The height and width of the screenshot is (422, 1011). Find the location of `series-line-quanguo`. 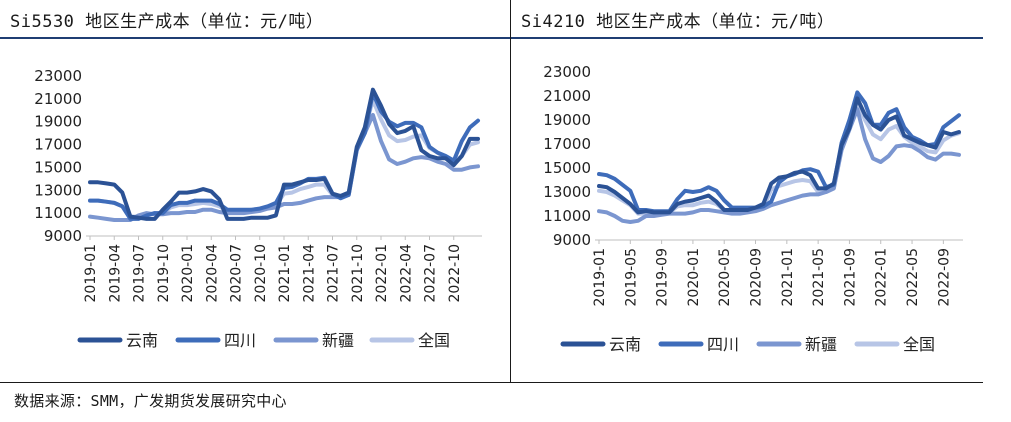

series-line-quanguo is located at coordinates (779, 158).